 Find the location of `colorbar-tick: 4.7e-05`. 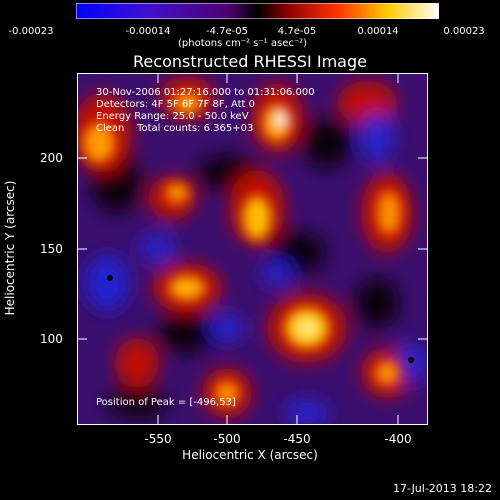

colorbar-tick: 4.7e-05 is located at coordinates (297, 31).